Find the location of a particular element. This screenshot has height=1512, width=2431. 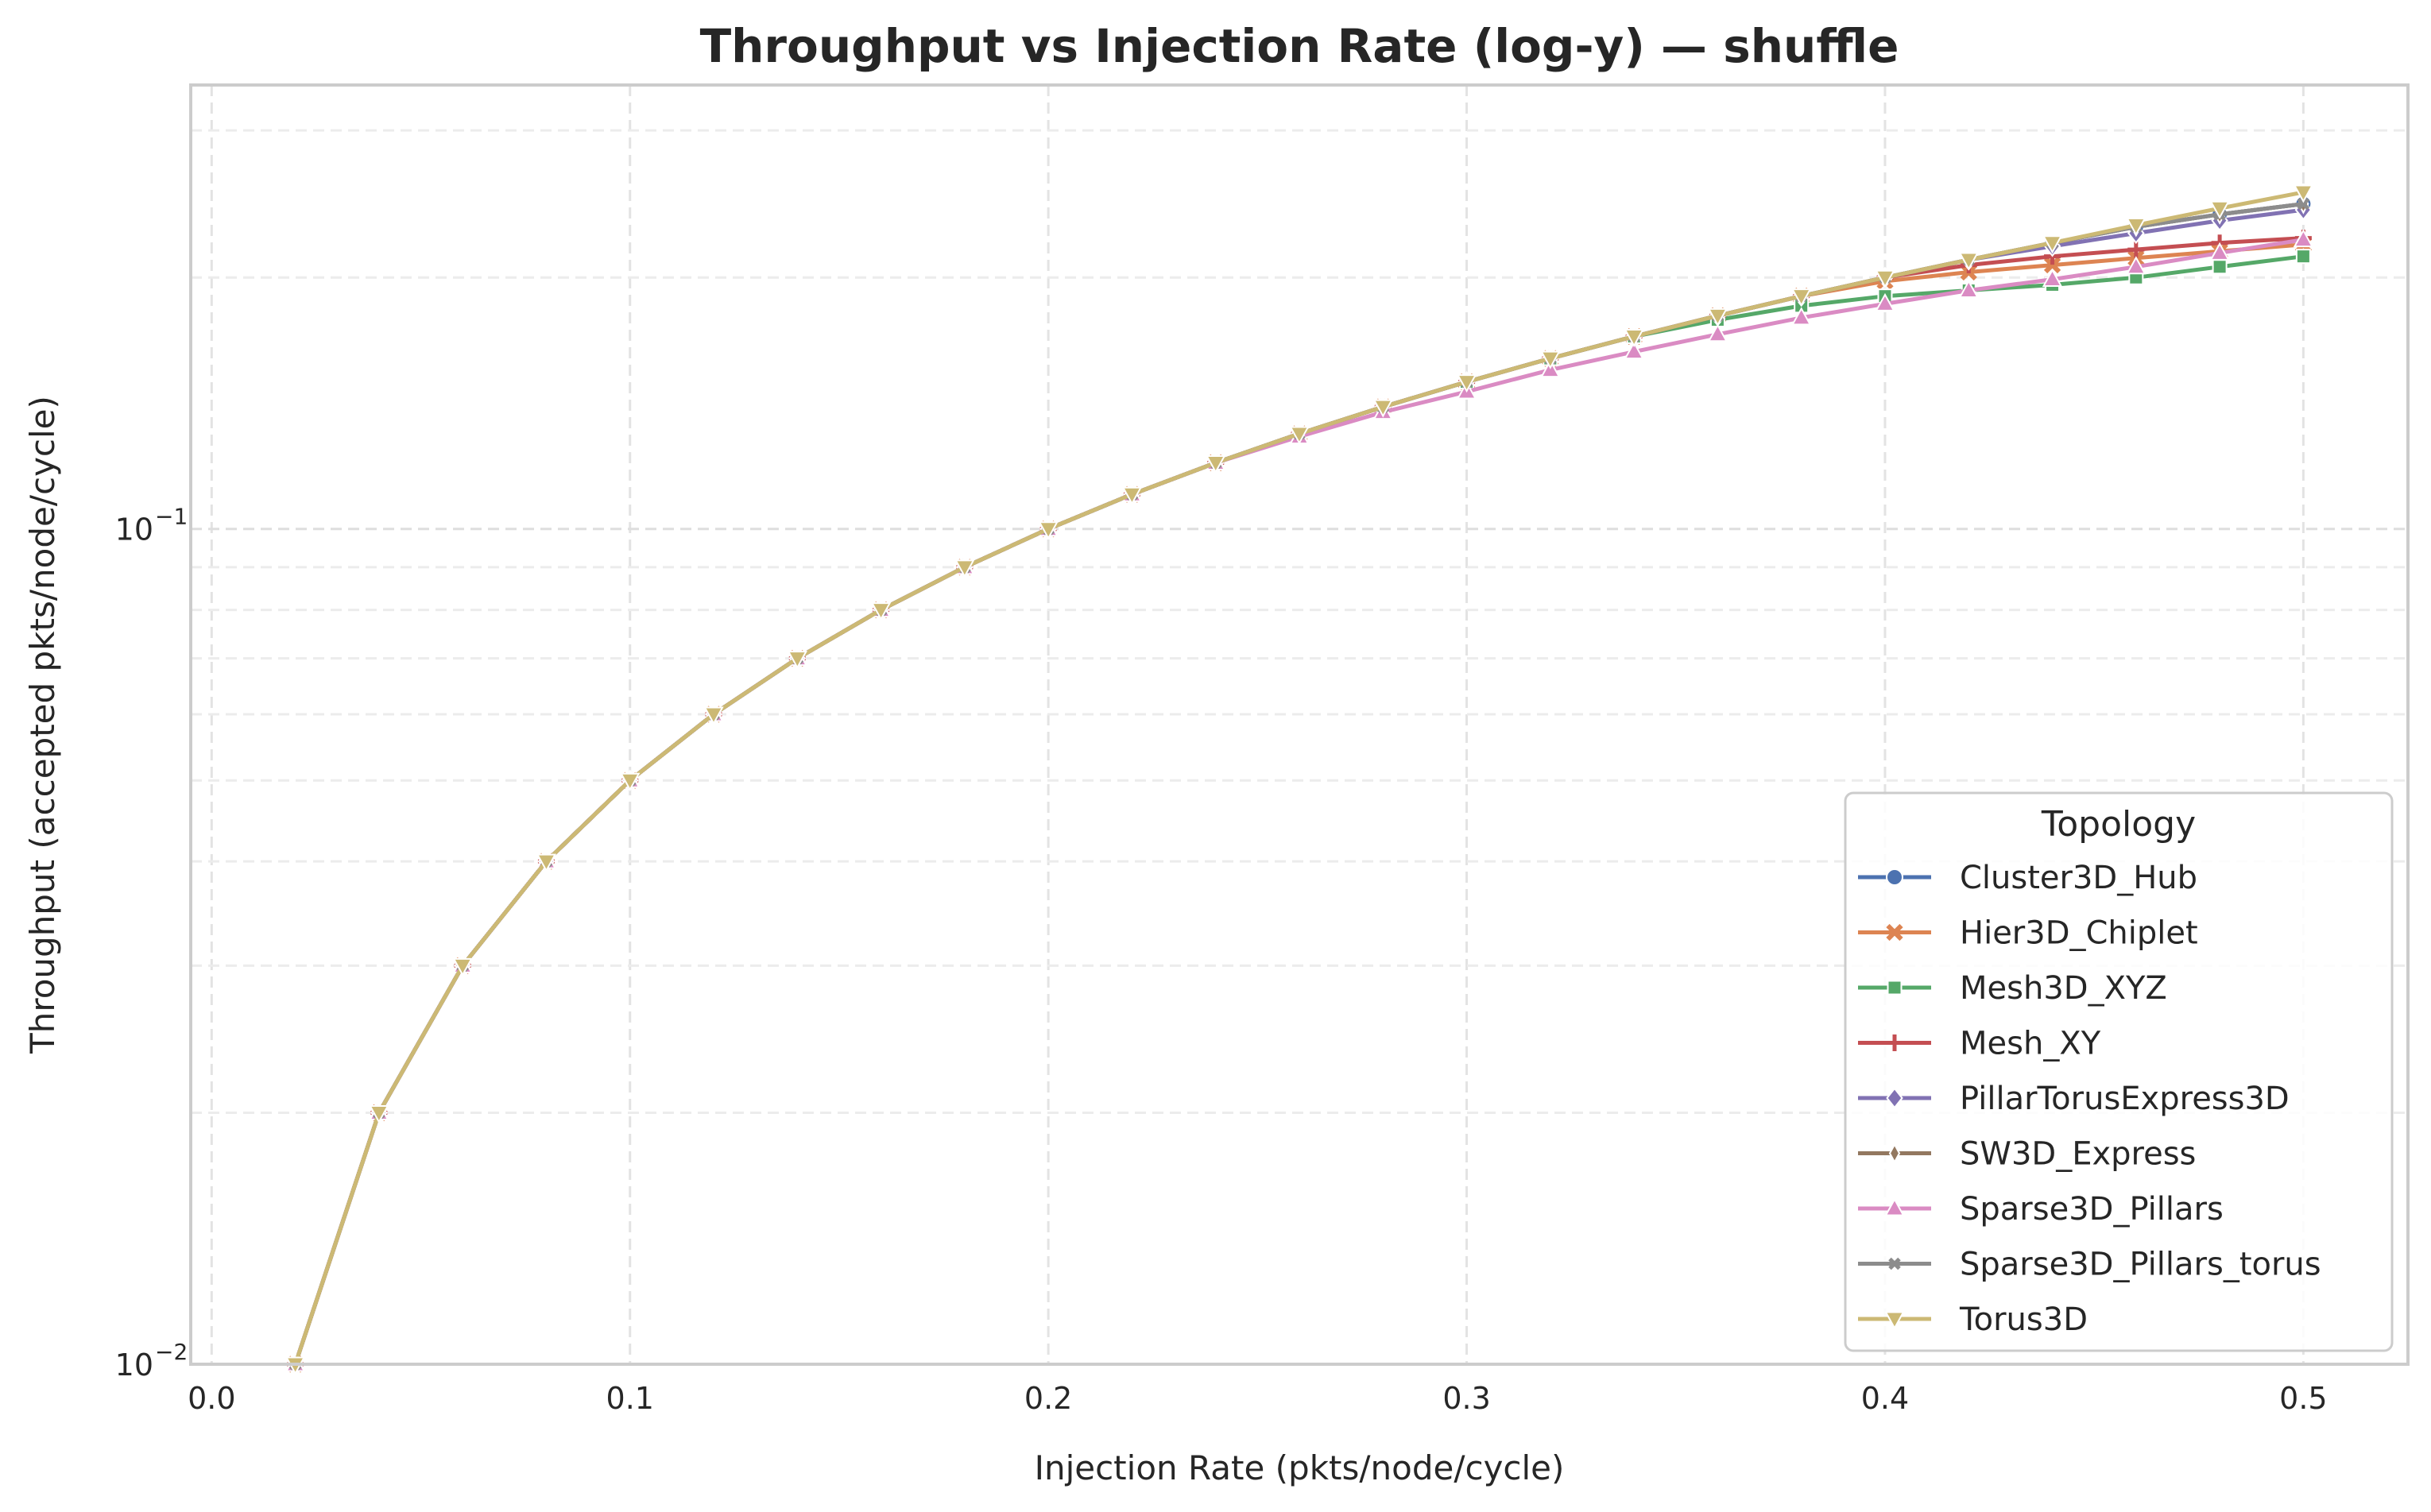

x-axis-label: Injection Rate (pkts/node/cycle) is located at coordinates (1300, 1467).